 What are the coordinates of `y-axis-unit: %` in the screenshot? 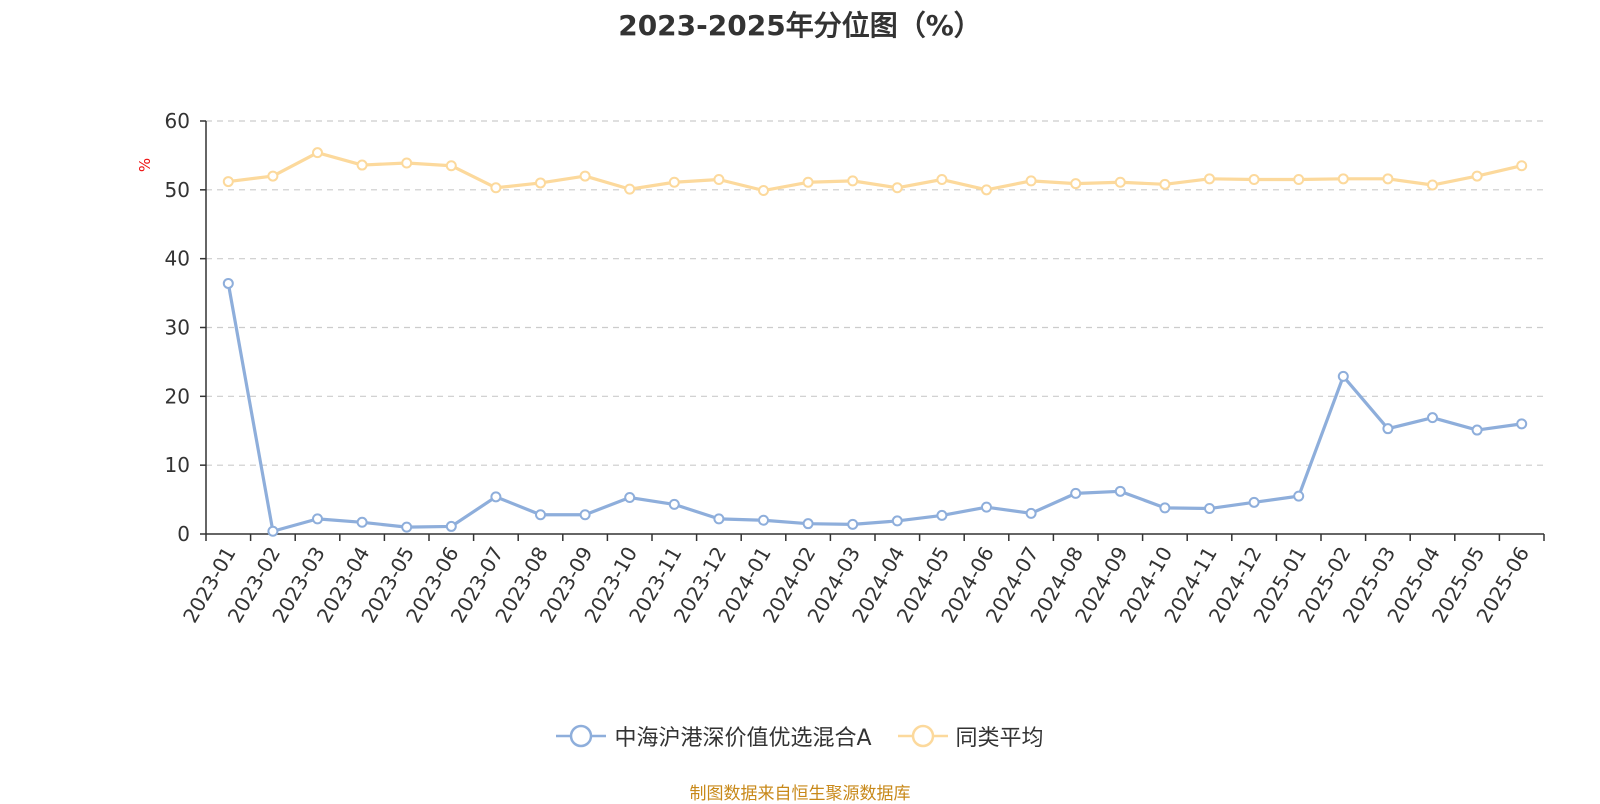 It's located at (145, 165).